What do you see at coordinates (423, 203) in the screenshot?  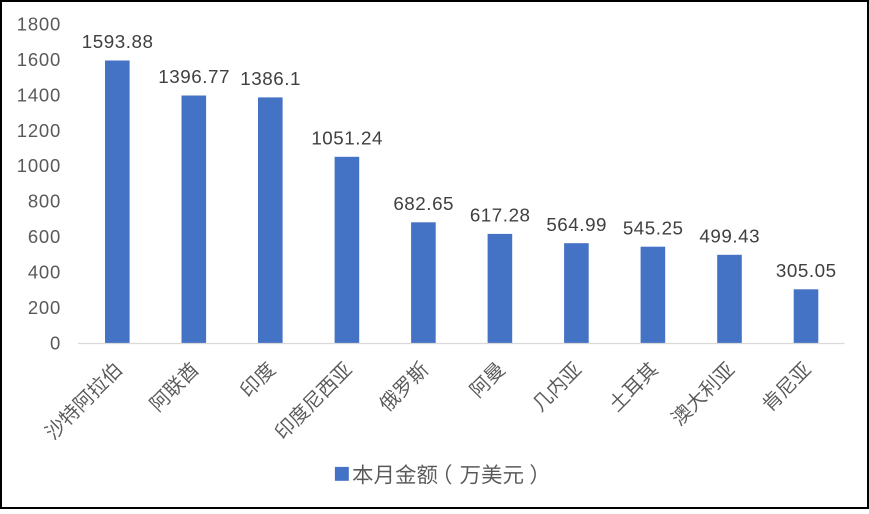 I see `svg-text: 682.65` at bounding box center [423, 203].